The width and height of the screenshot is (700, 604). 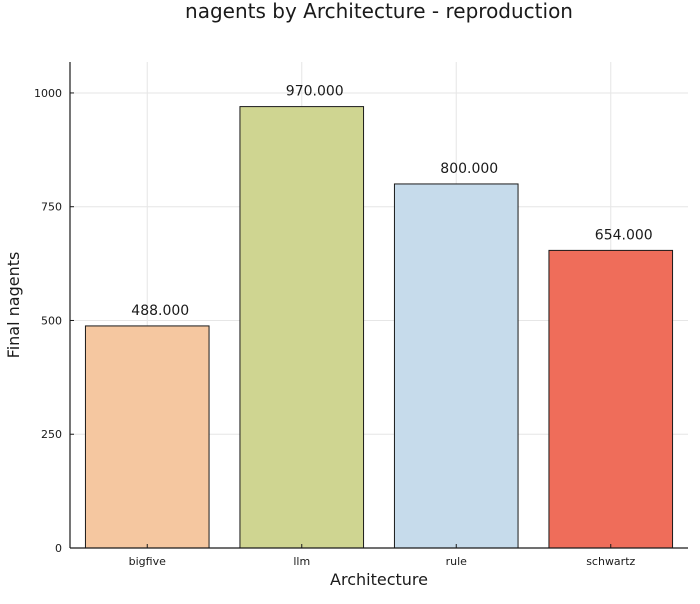 What do you see at coordinates (379, 11) in the screenshot?
I see `chart-title: nagents by Architecture - reproduction` at bounding box center [379, 11].